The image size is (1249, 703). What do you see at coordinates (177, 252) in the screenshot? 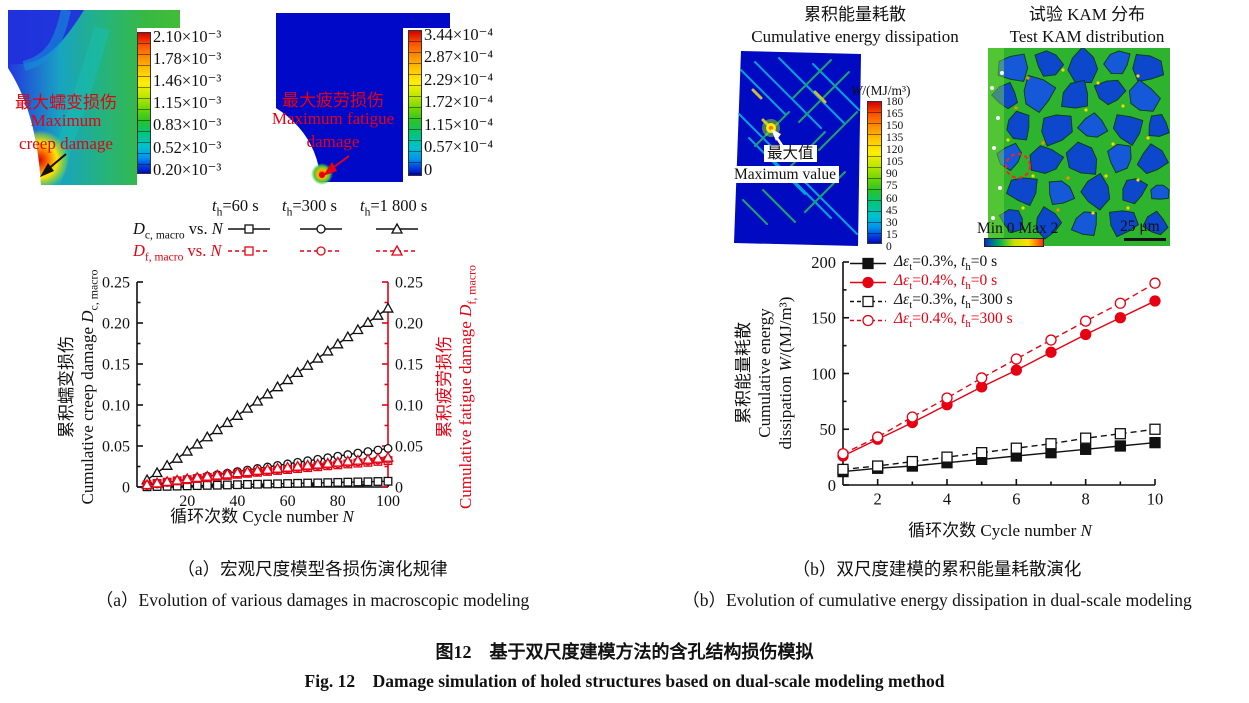
I see `legend-row-fatigue-label: Df, macro vs. N` at bounding box center [177, 252].